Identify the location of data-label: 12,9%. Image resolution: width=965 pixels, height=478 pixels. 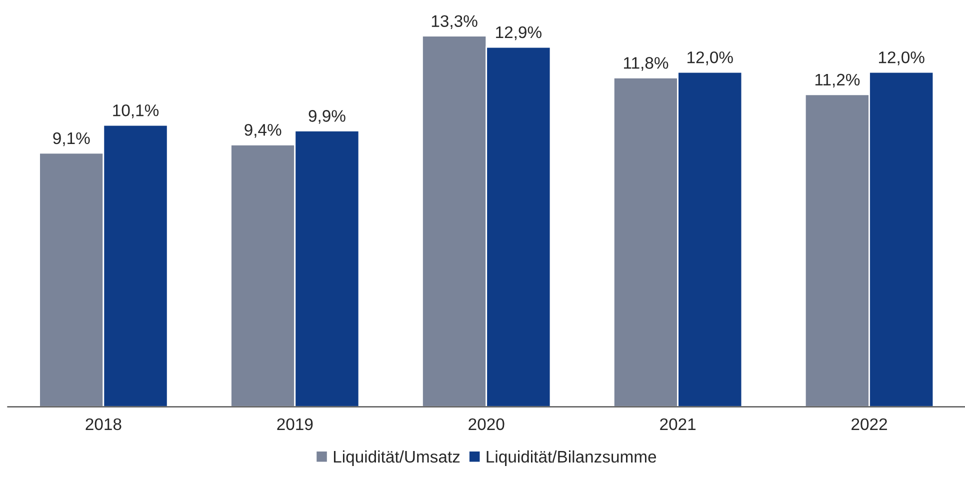
(519, 33).